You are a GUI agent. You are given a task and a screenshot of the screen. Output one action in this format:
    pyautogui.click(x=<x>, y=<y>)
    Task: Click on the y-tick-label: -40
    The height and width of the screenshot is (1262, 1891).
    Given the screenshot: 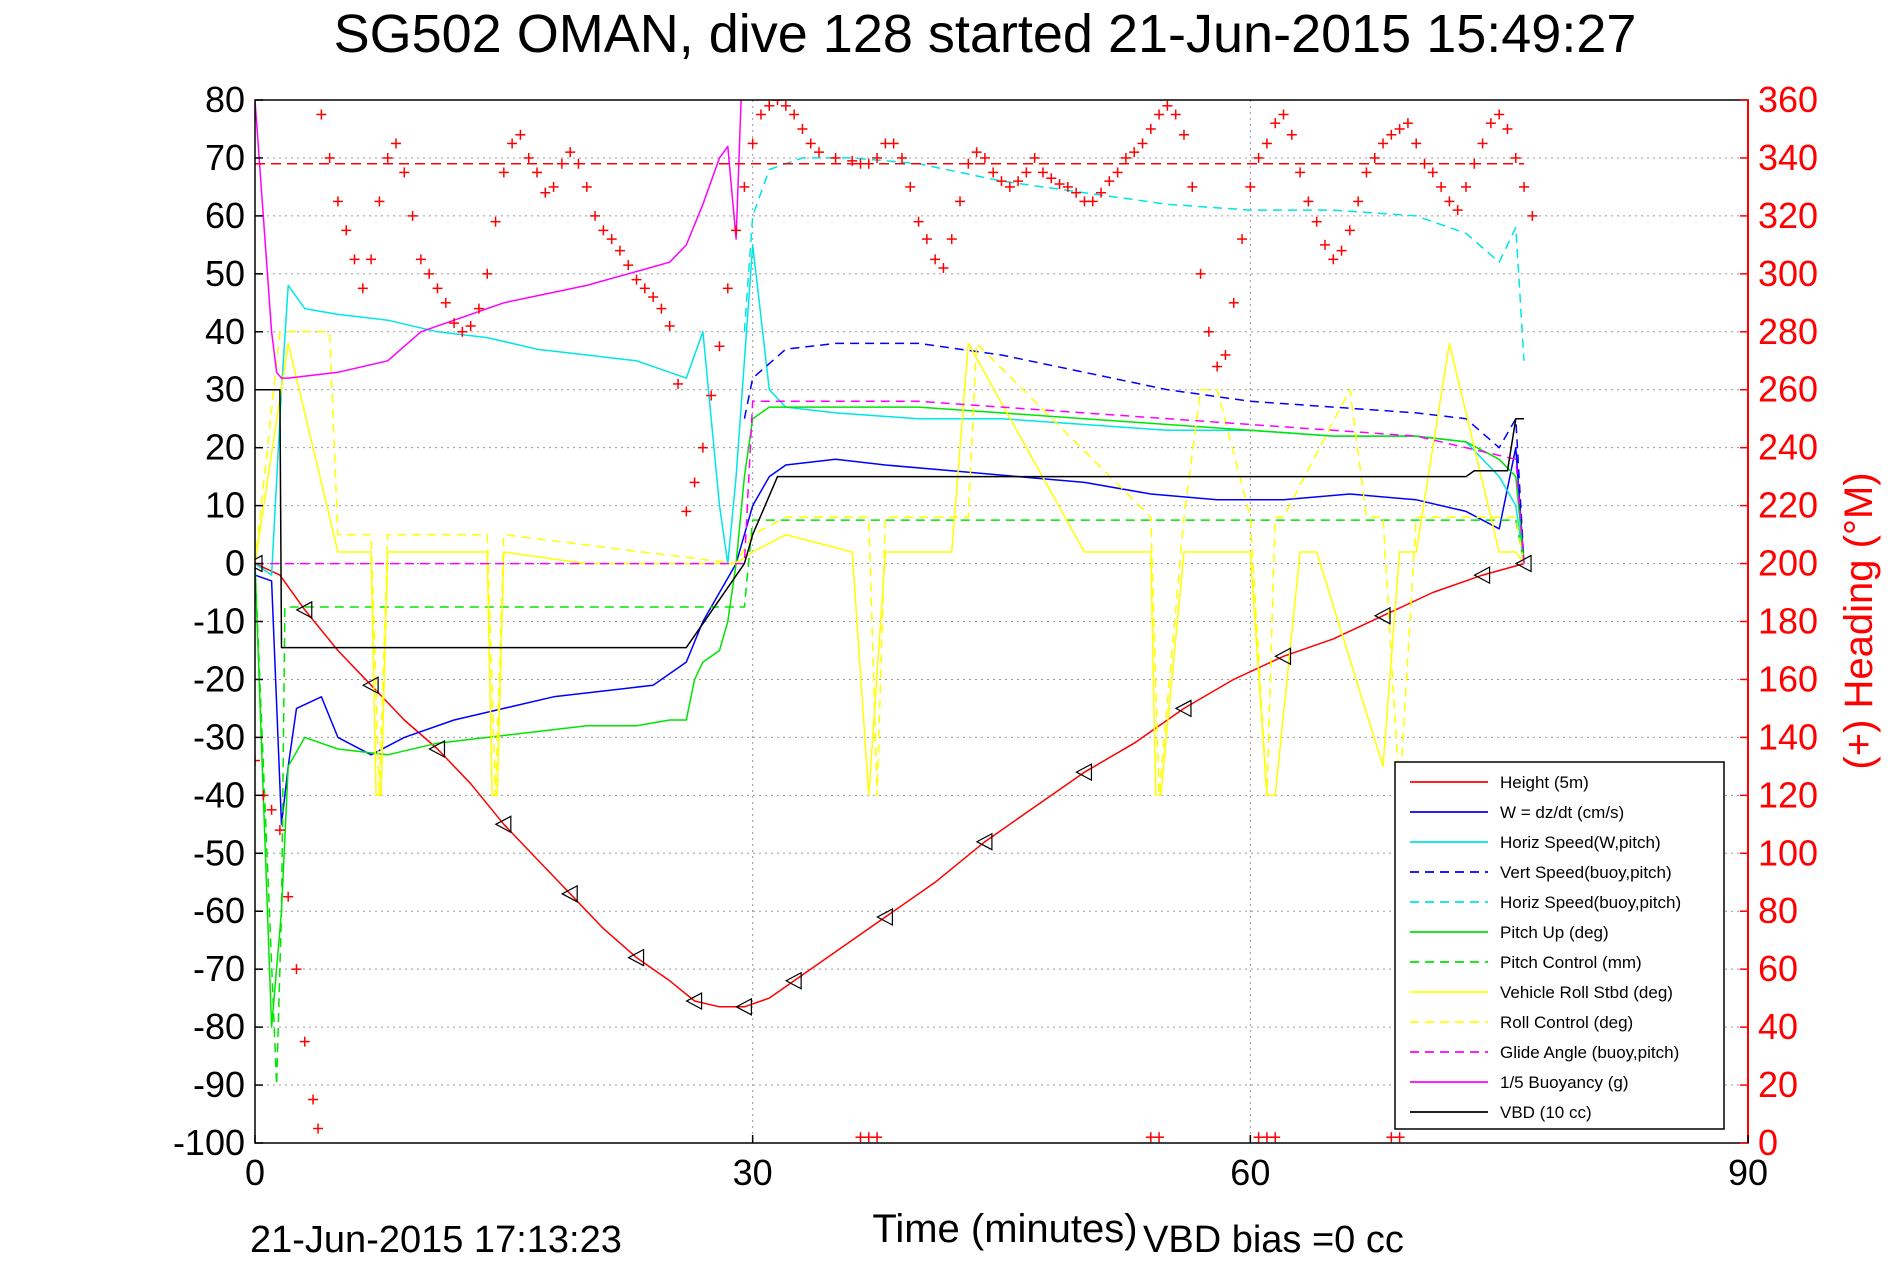 What is the action you would take?
    pyautogui.click(x=219, y=794)
    